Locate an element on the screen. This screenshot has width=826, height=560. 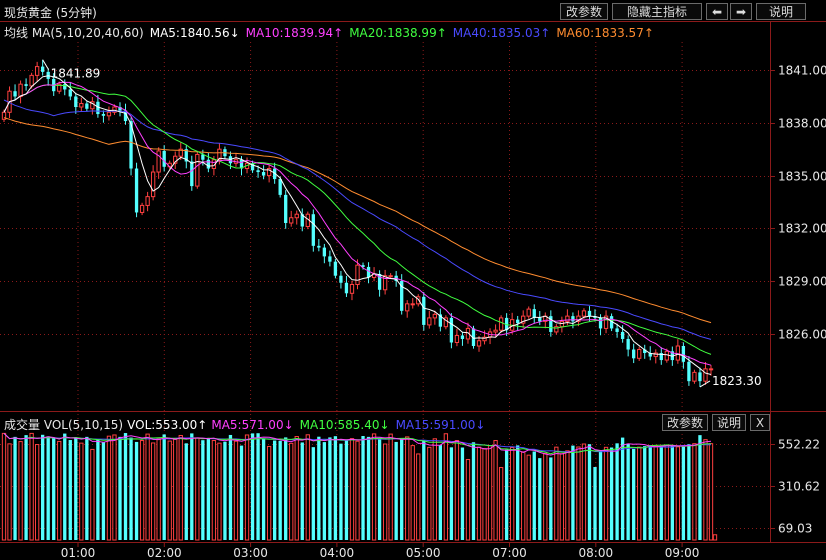
scroll-right-button: ➡ is located at coordinates (741, 11).